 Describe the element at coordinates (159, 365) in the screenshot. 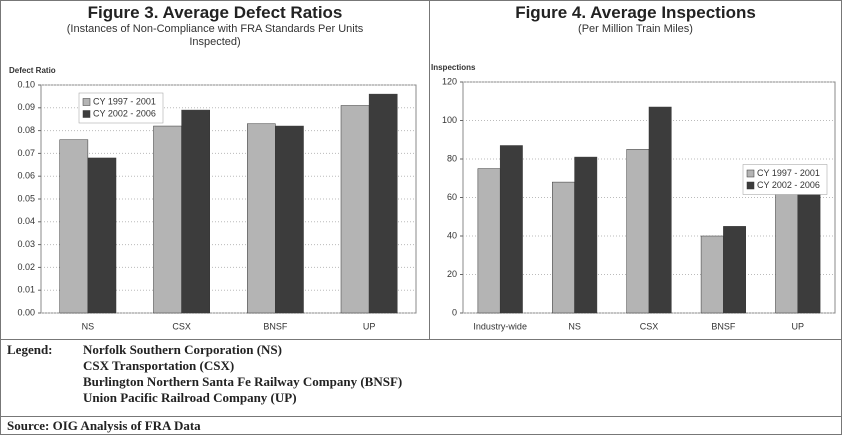

I see `legend-item: CSX Transportation (CSX)` at that location.